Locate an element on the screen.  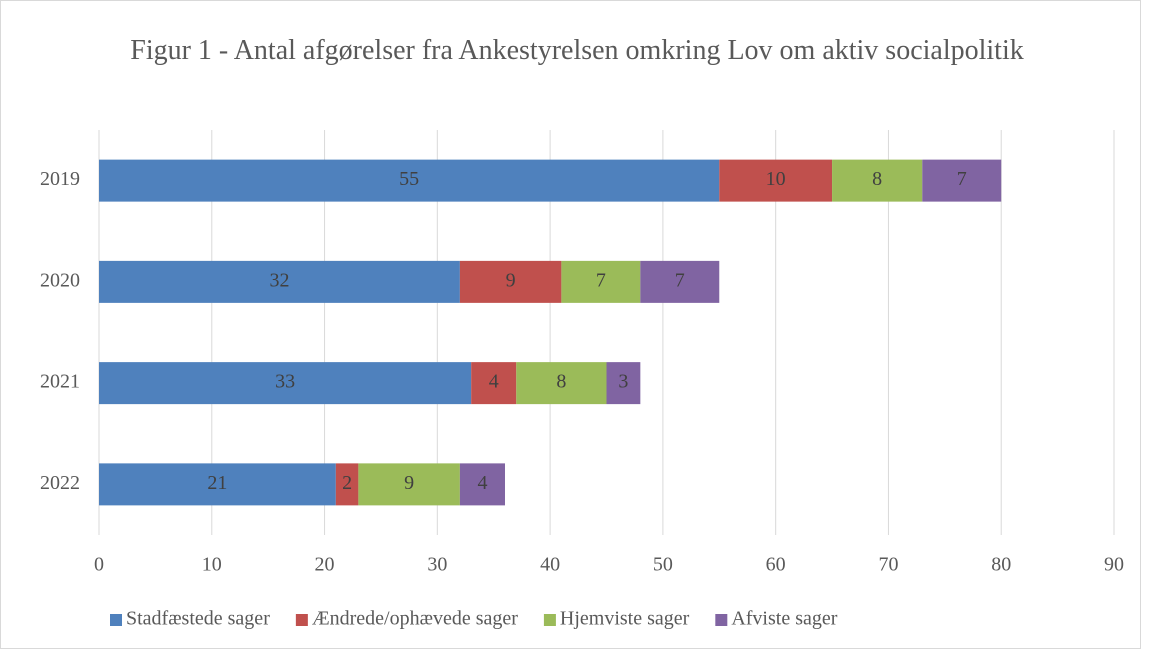
legend-label: Hjemviste sager is located at coordinates (625, 619).